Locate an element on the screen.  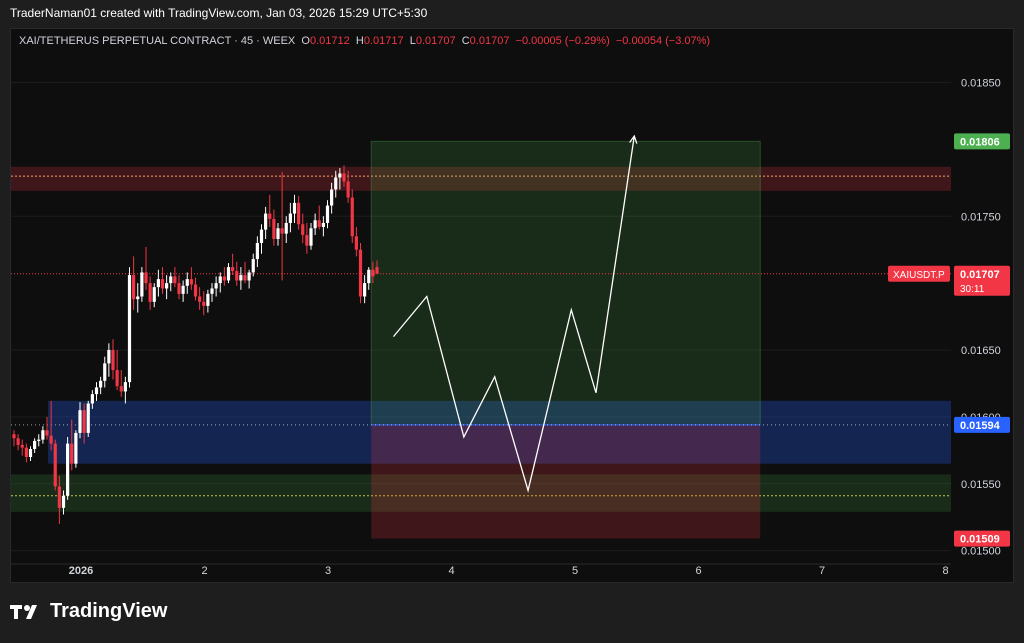
change-percent-value: −0.00054 (−3.07%) is located at coordinates (663, 41).